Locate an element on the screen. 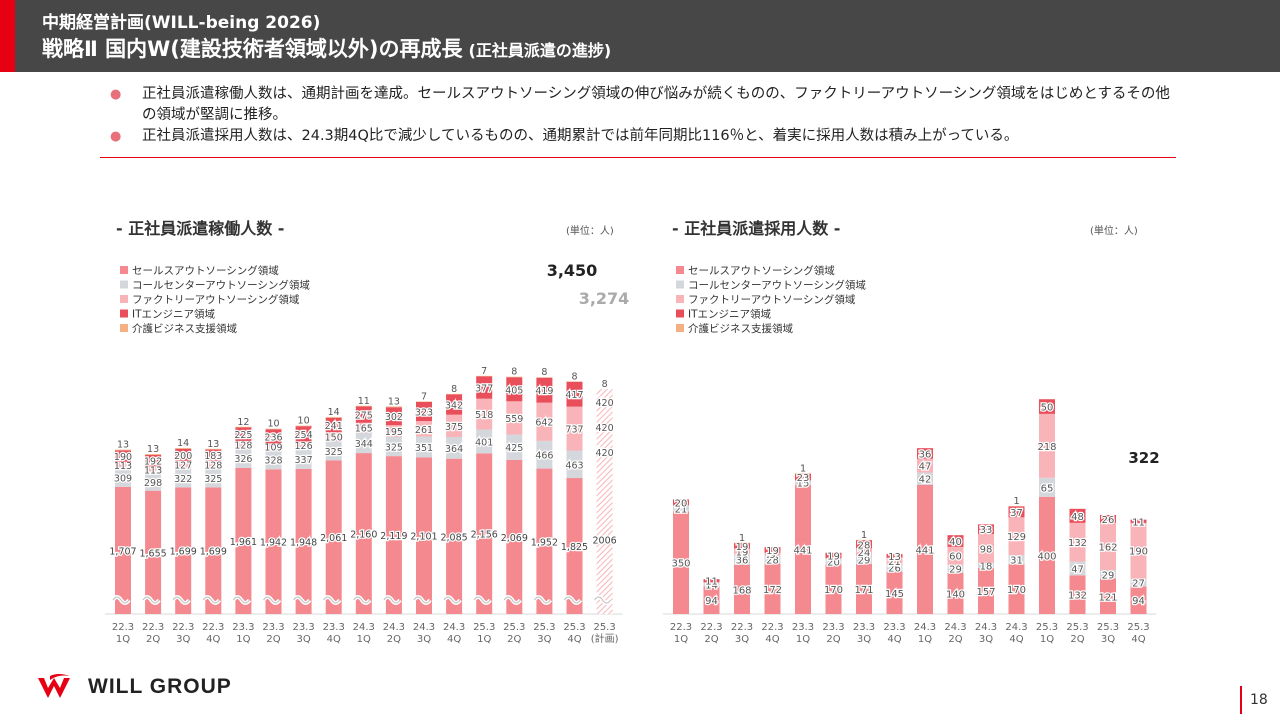 The image size is (1280, 720). bar-value-label: 2,160 is located at coordinates (363, 535).